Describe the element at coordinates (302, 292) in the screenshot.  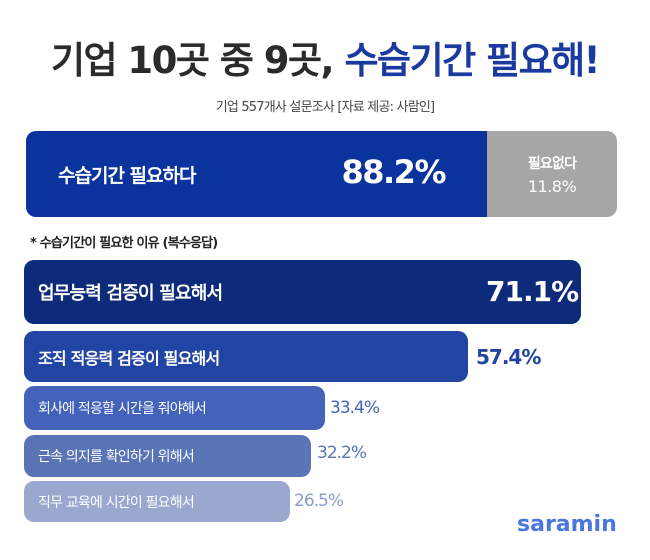
I see `reason-bar: 업무능력 검증이 필요해서` at that location.